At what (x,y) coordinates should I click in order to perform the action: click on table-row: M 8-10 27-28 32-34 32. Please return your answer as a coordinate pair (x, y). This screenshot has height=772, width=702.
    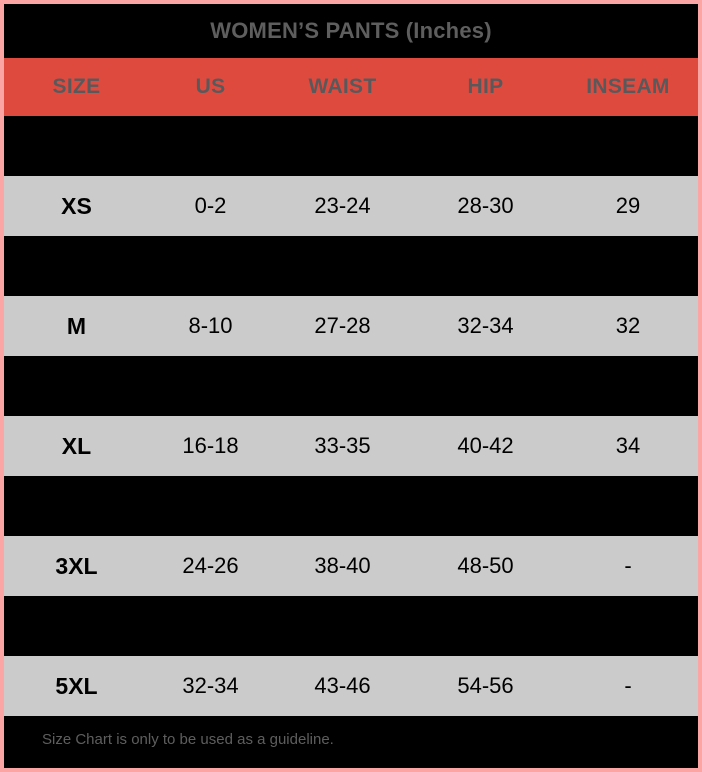
    Looking at the image, I should click on (351, 326).